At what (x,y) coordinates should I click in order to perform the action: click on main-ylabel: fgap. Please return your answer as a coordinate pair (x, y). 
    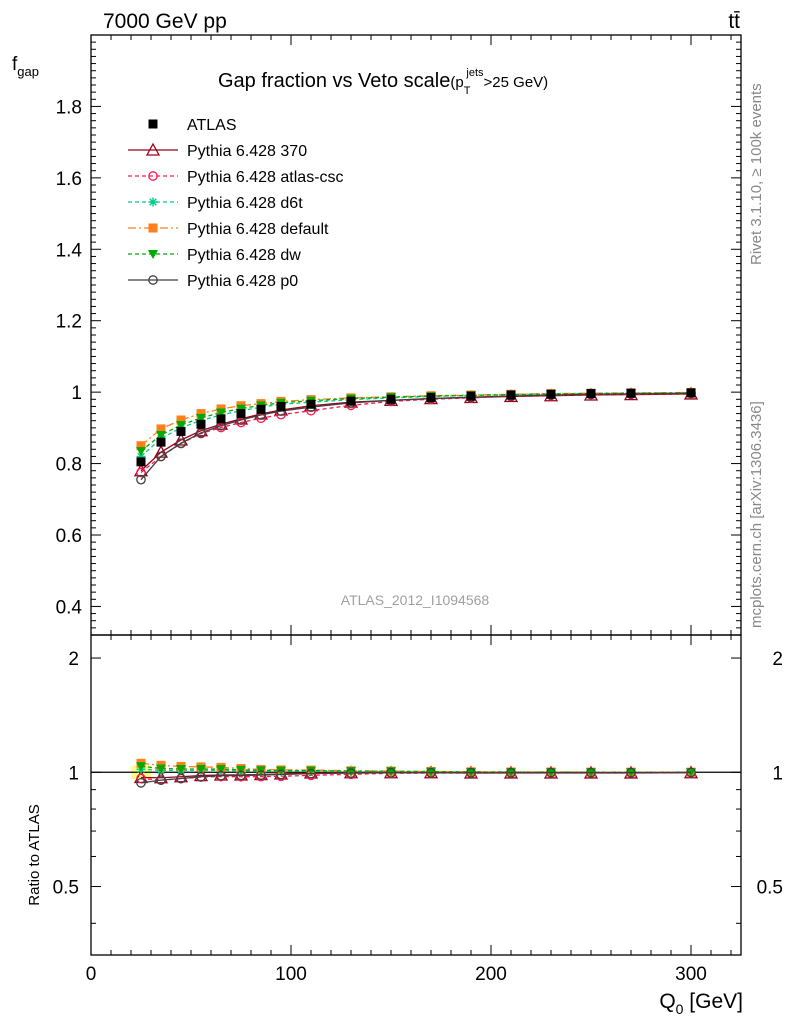
    Looking at the image, I should click on (25, 66).